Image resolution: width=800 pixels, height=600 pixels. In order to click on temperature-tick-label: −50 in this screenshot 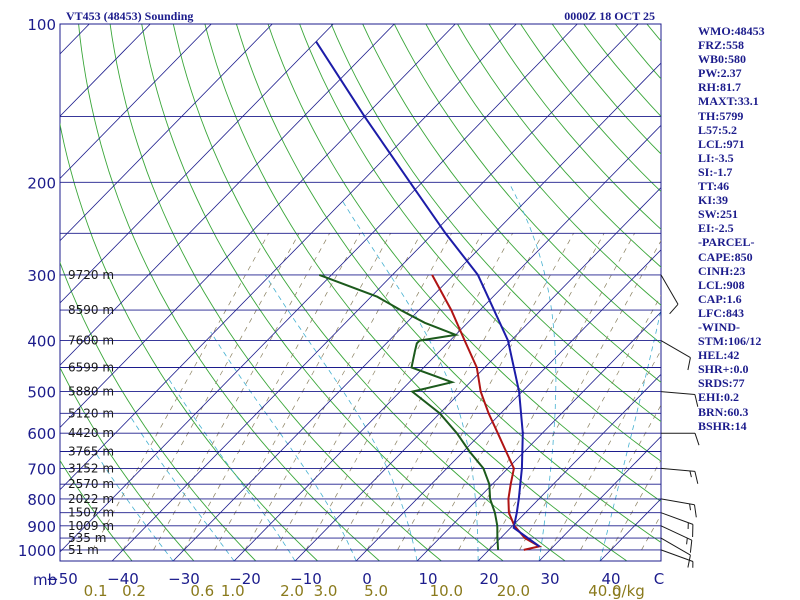, I will do `click(62, 579)`.